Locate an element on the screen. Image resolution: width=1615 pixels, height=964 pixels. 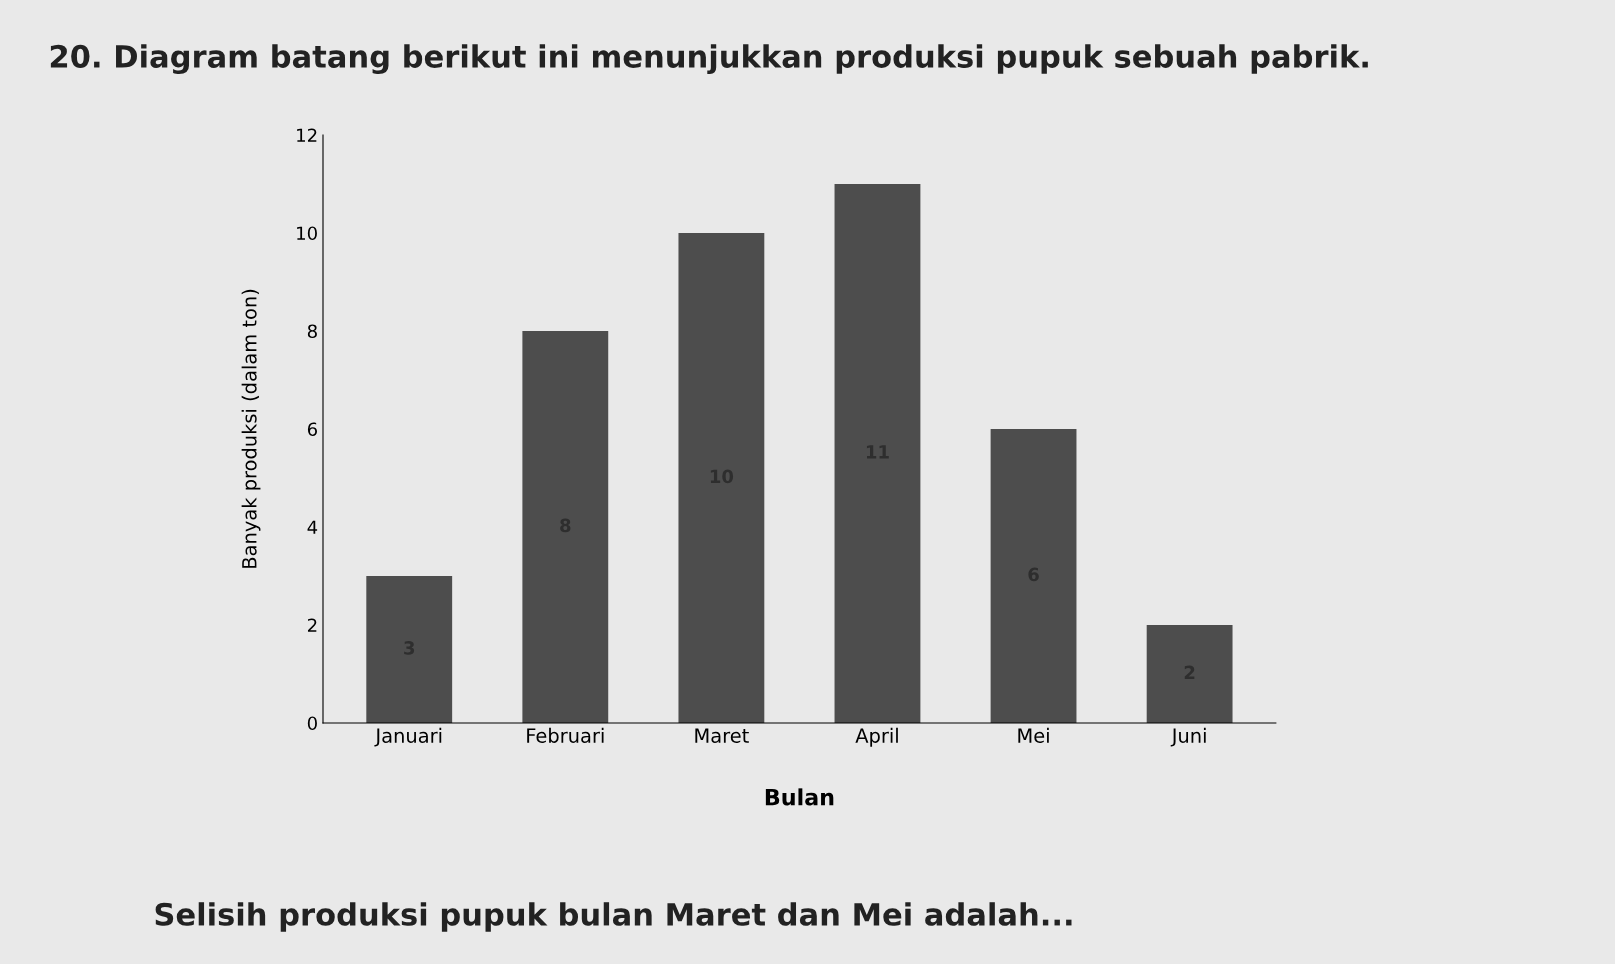
y-tick-label: 8 is located at coordinates (312, 331).